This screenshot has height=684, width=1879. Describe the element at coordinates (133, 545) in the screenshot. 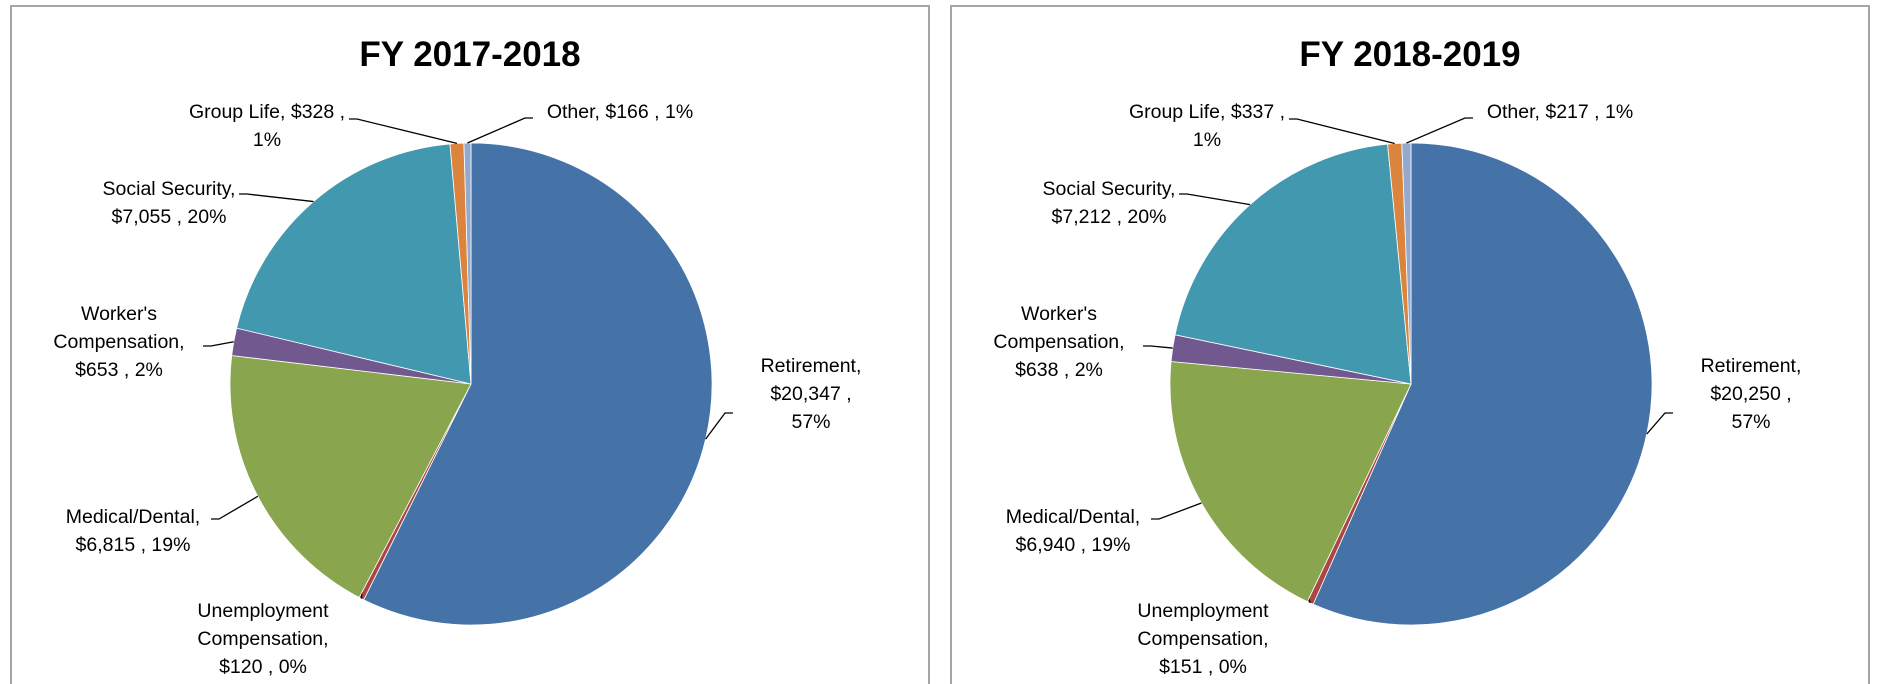

I see `value-label: $6,815 , 19%` at that location.